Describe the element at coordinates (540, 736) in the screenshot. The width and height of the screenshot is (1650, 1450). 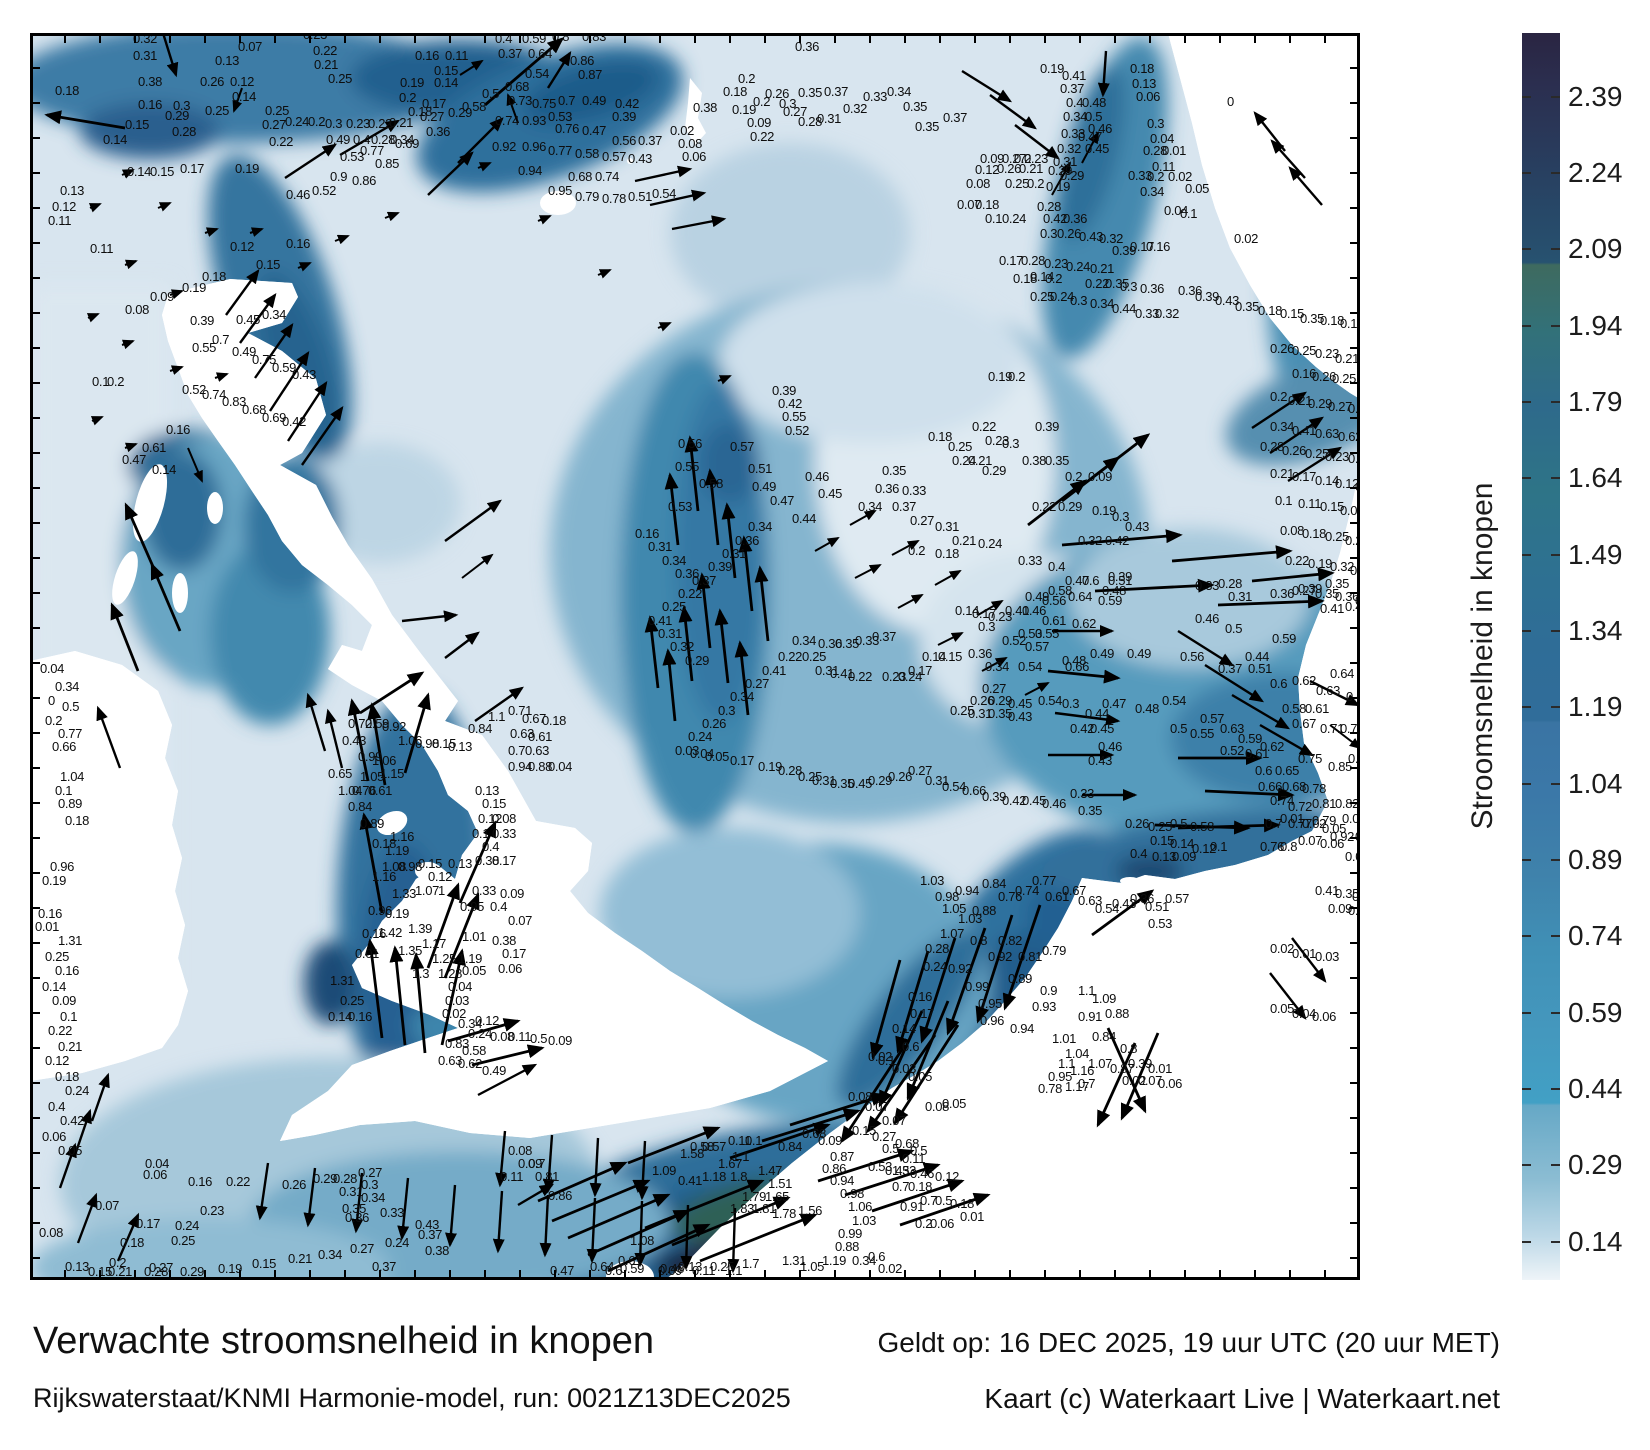
I see `current-speed-label: 0.61` at that location.